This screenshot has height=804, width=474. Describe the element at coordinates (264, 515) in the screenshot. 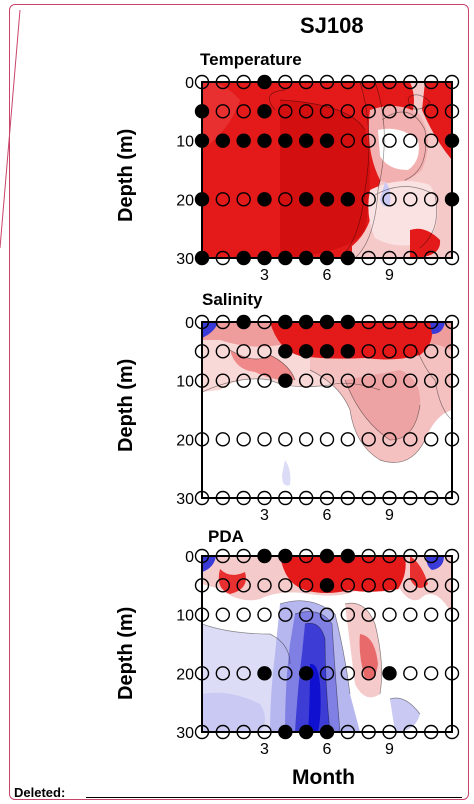

I see `salinity-x-tick-label: 3` at that location.